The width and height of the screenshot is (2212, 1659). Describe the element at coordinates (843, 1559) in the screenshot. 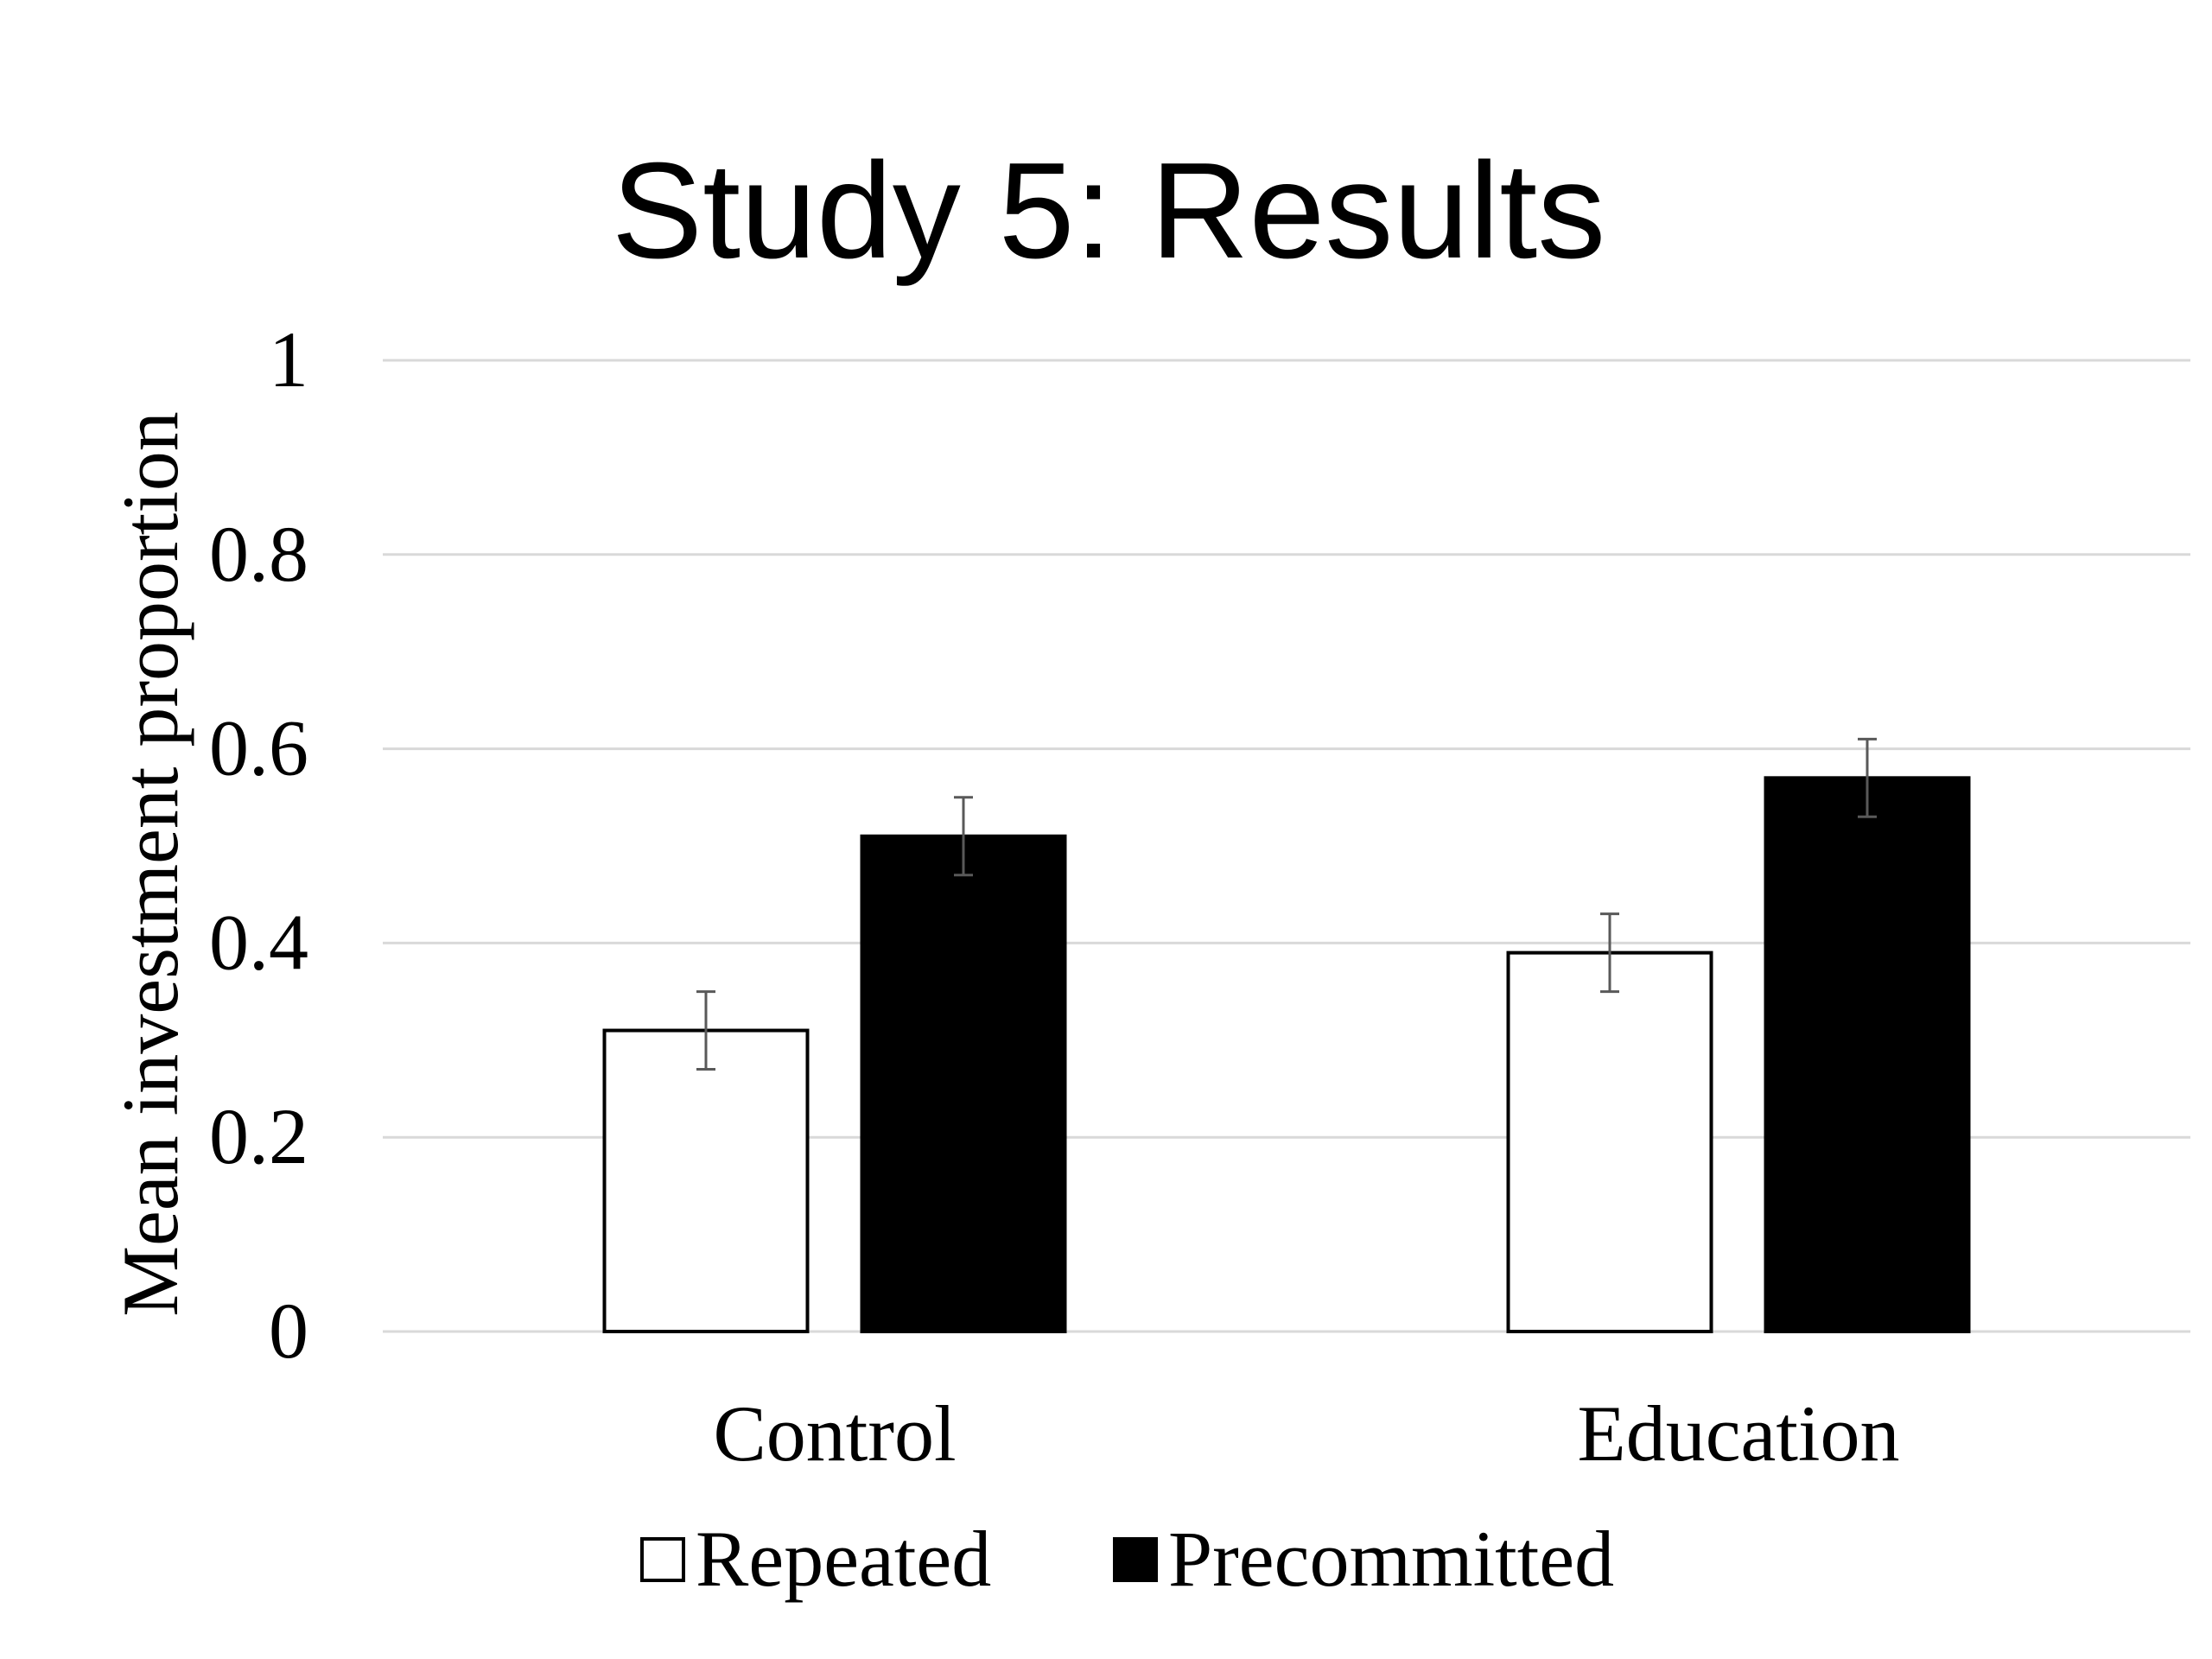

I see `legend-label-repeated: Repeated` at that location.